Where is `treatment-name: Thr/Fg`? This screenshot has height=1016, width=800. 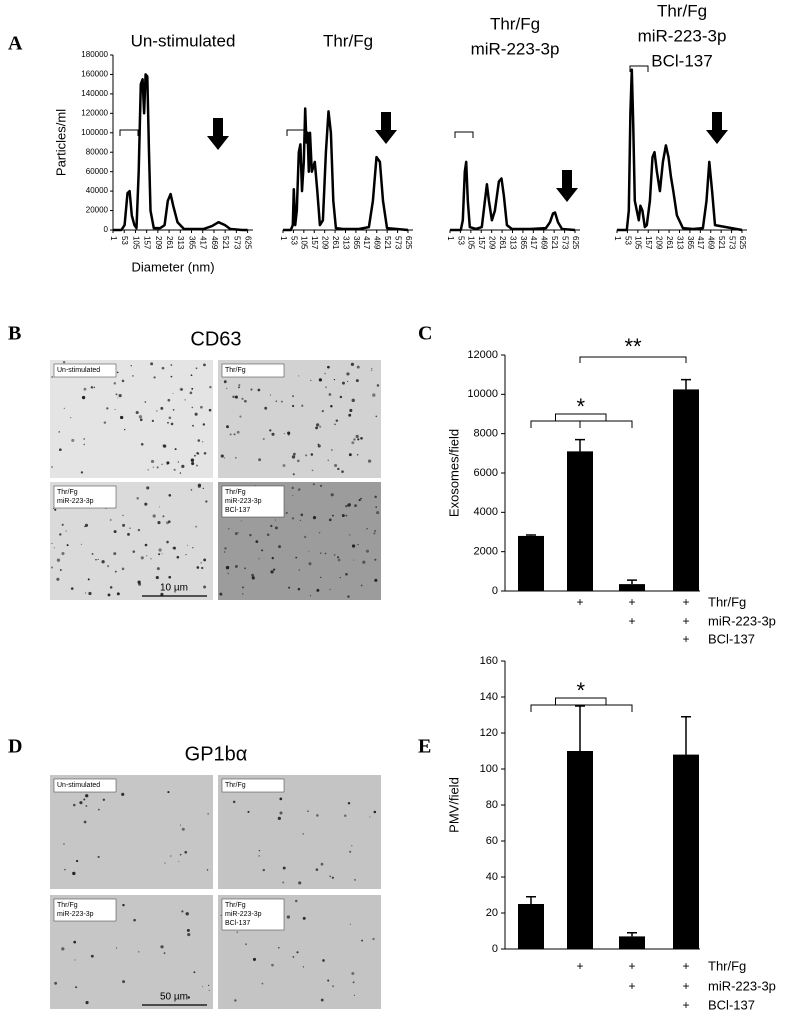 treatment-name: Thr/Fg is located at coordinates (727, 601).